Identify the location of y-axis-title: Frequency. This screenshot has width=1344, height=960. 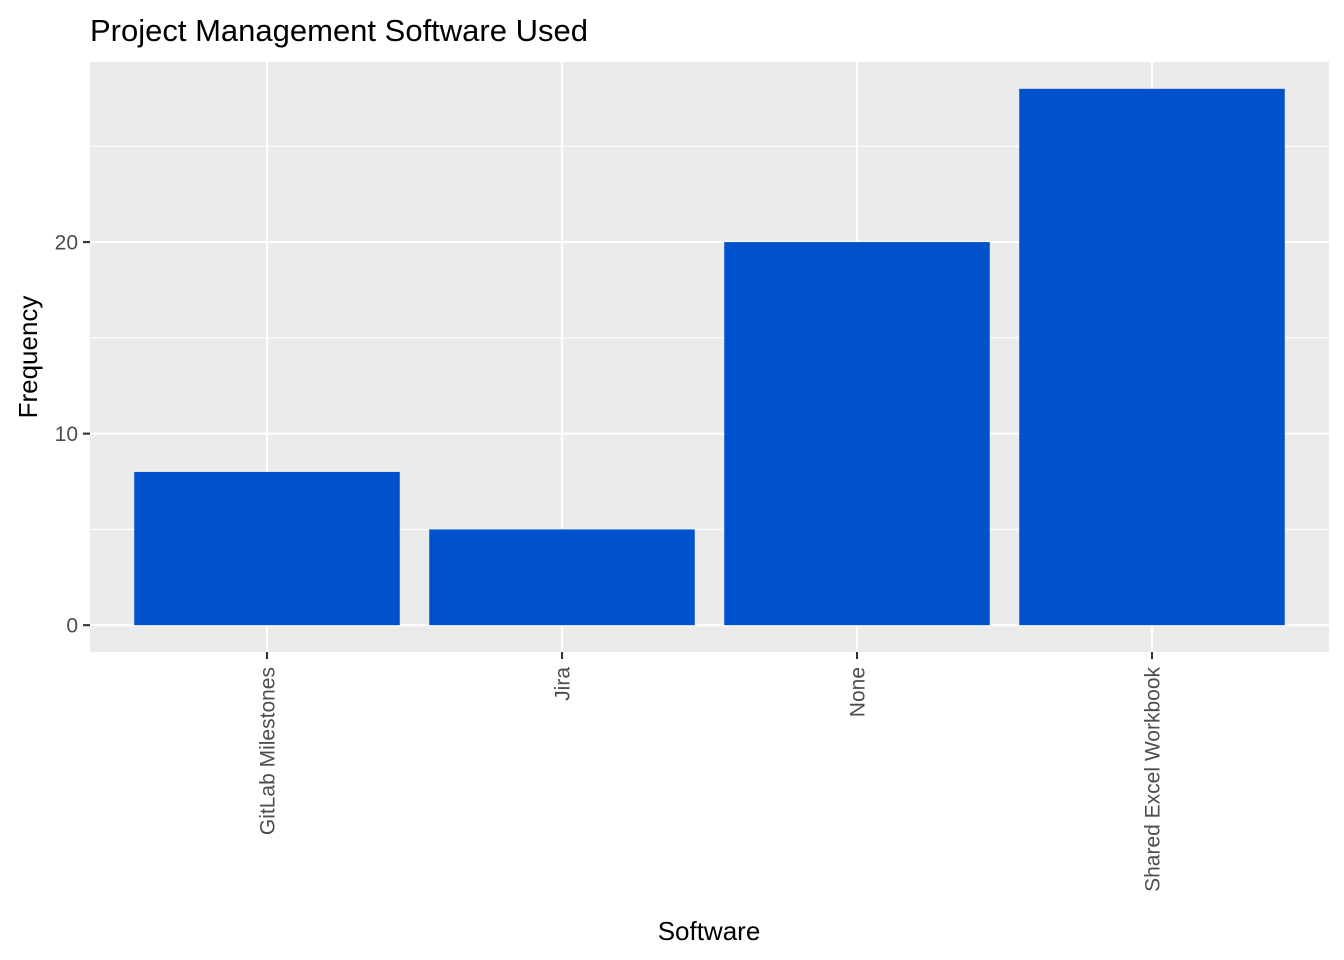
(28, 357).